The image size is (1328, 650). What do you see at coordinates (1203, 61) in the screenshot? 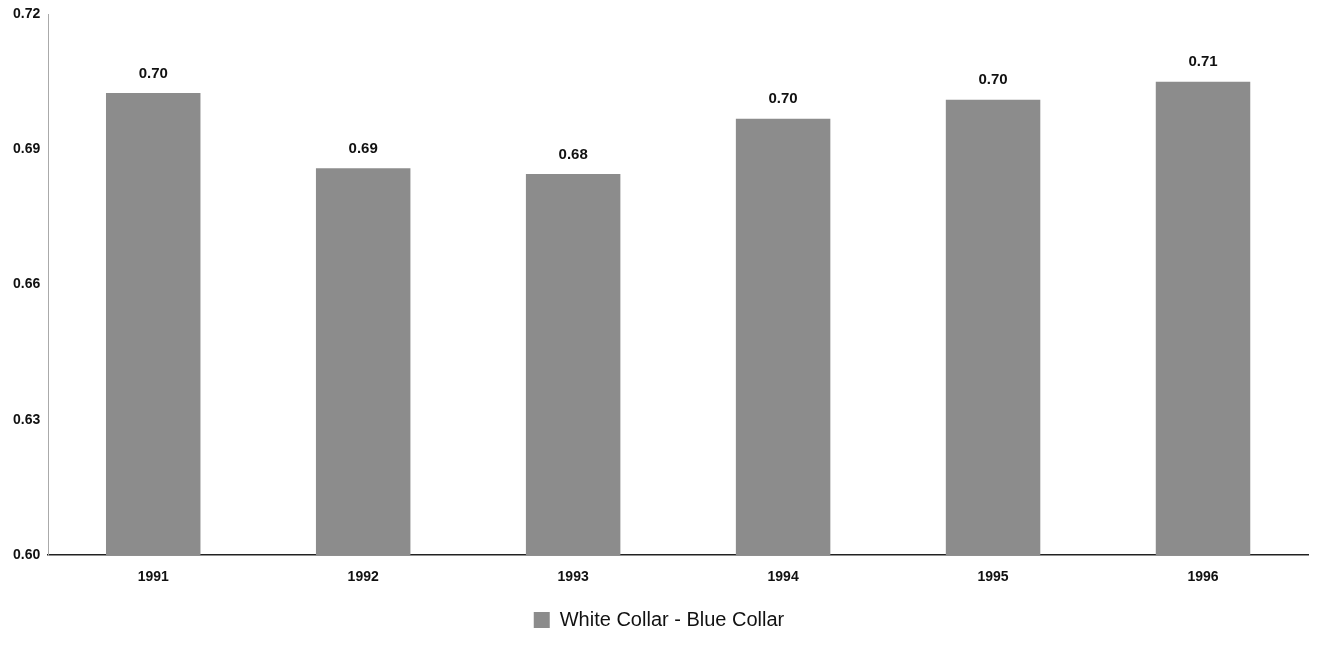
I see `data-label: 0.71` at bounding box center [1203, 61].